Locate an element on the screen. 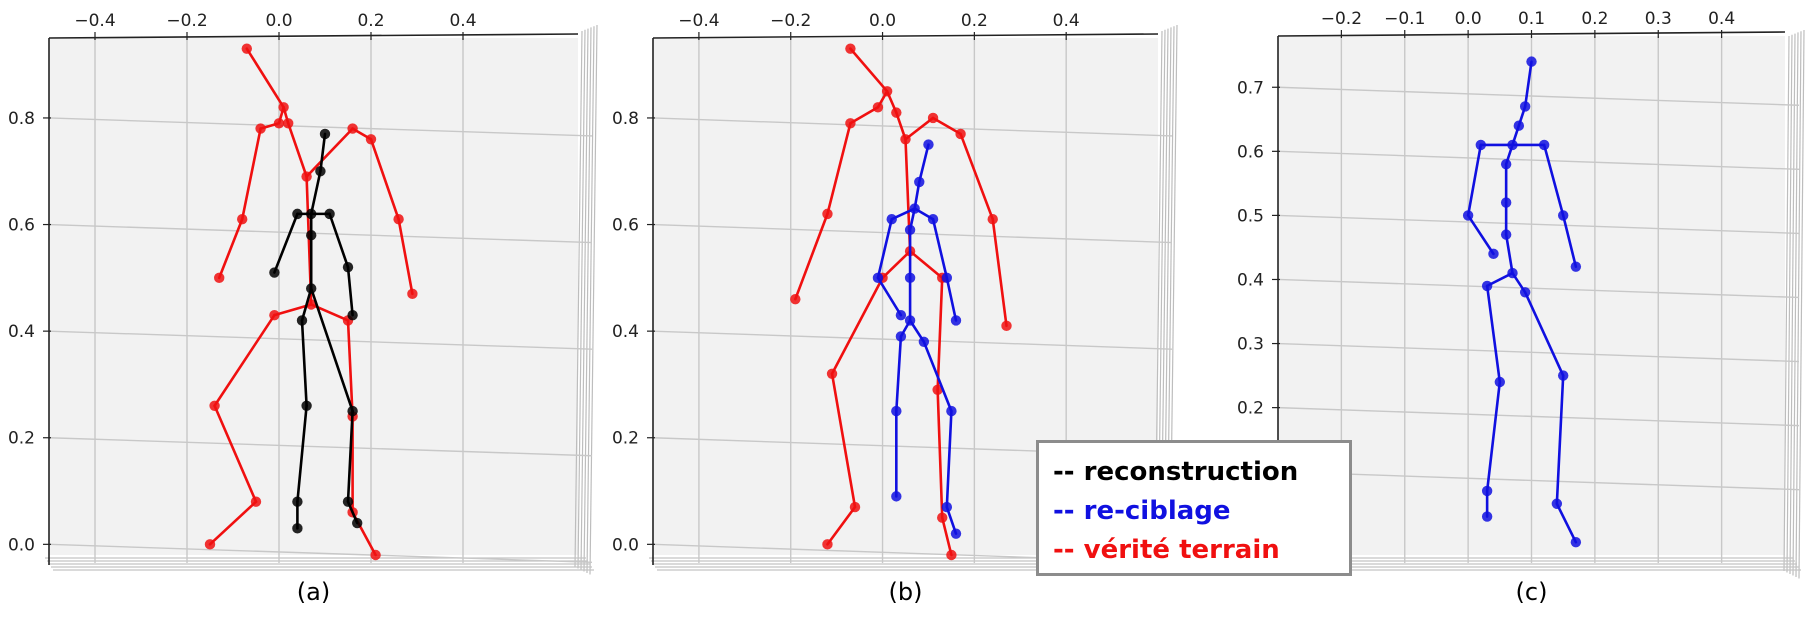 The width and height of the screenshot is (1815, 630). x-tick-label: −0.2 is located at coordinates (186, 21).